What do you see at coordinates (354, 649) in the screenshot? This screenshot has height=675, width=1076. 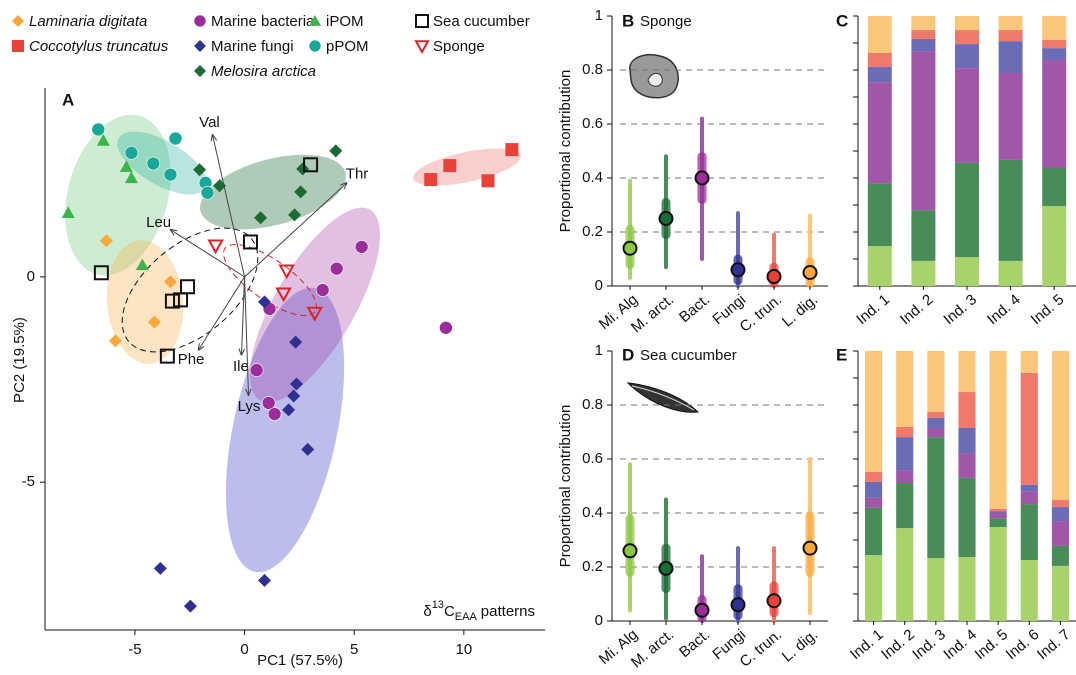 I see `x-tick-label: 5` at bounding box center [354, 649].